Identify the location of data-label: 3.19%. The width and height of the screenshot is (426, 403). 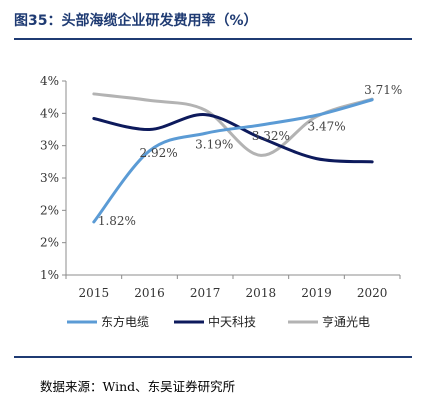
(214, 144).